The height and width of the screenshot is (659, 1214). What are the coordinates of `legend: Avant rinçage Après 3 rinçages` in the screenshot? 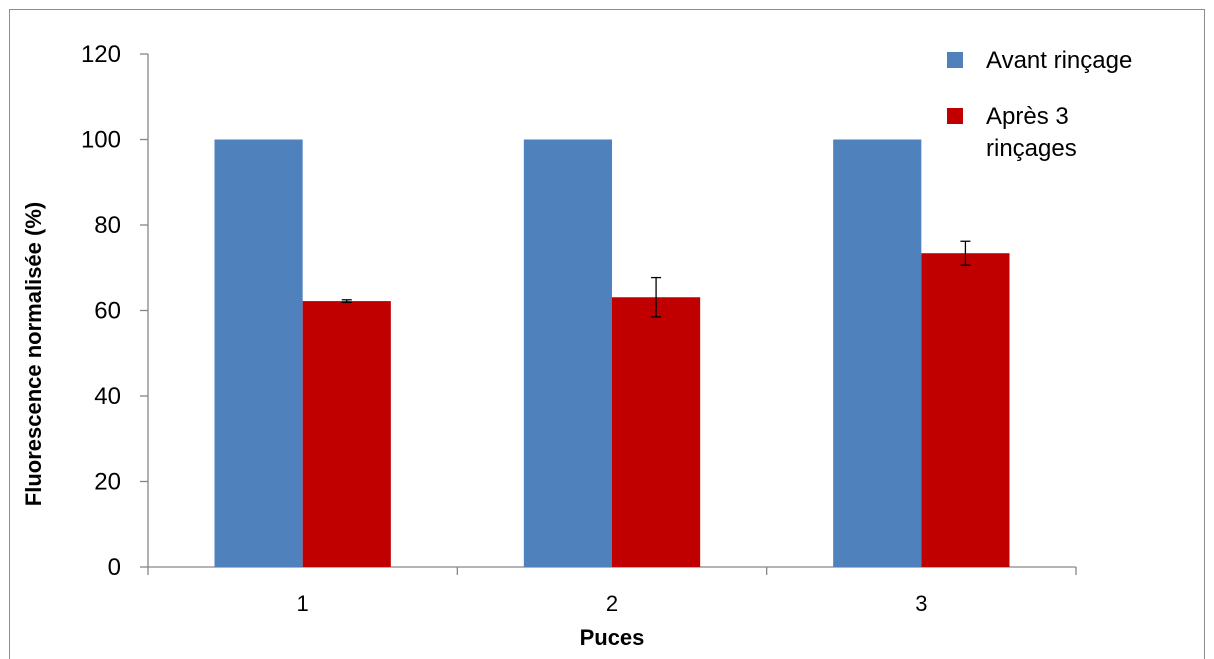 It's located at (1039, 104).